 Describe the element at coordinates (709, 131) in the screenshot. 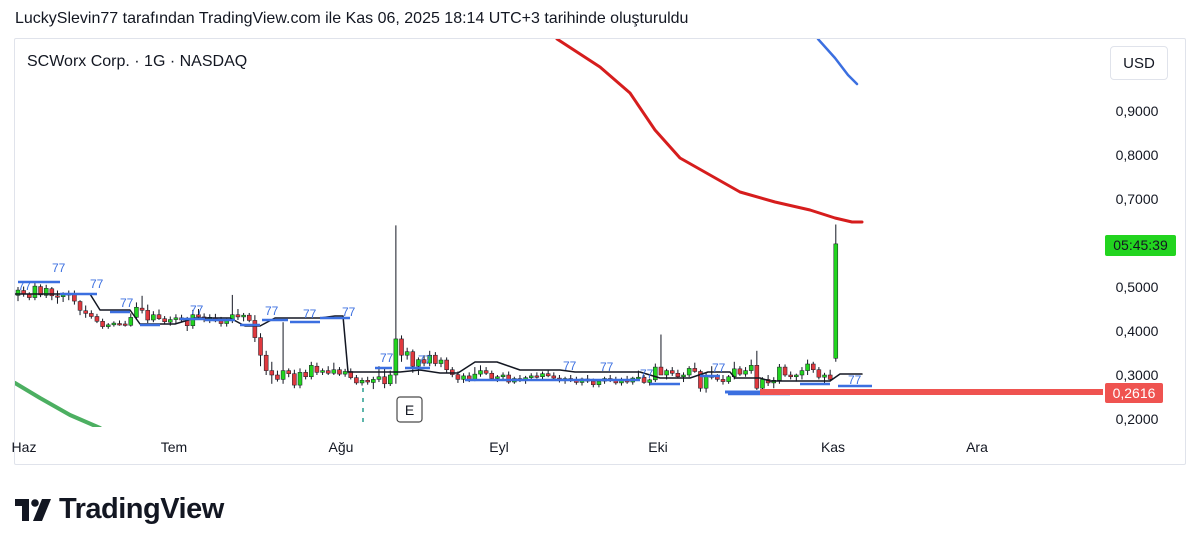

I see `moving-average-red` at that location.